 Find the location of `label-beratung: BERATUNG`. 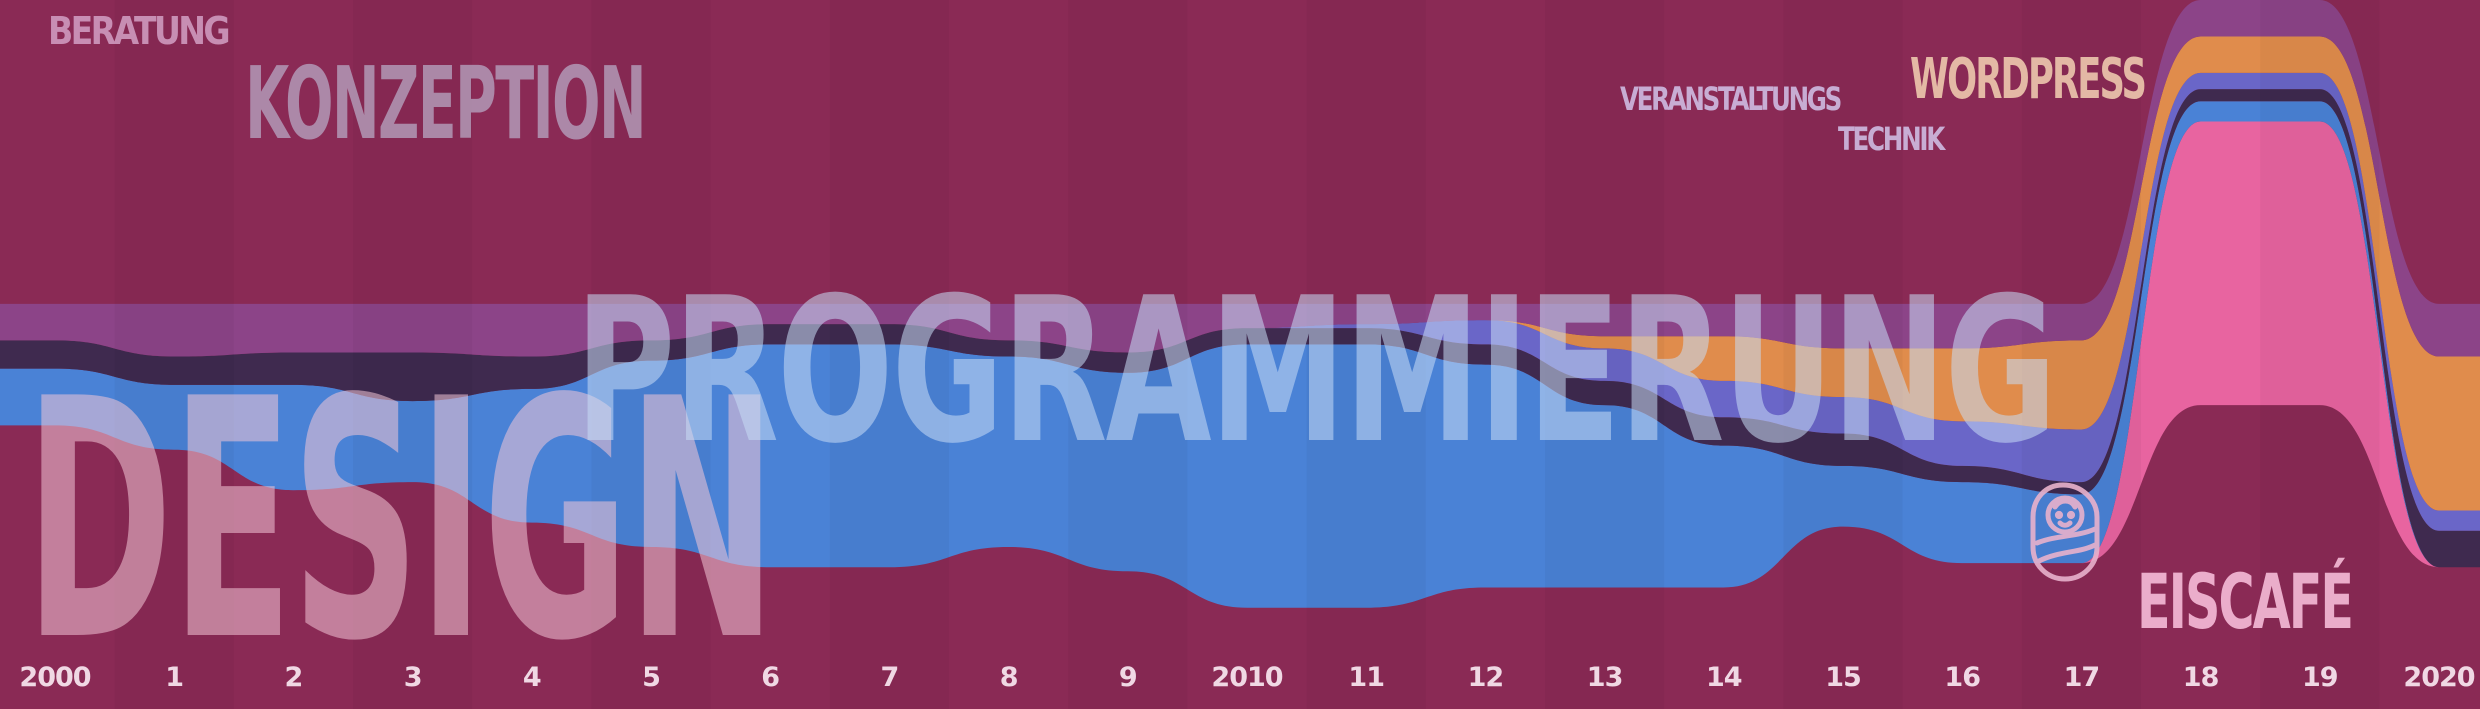

label-beratung: BERATUNG is located at coordinates (138, 31).